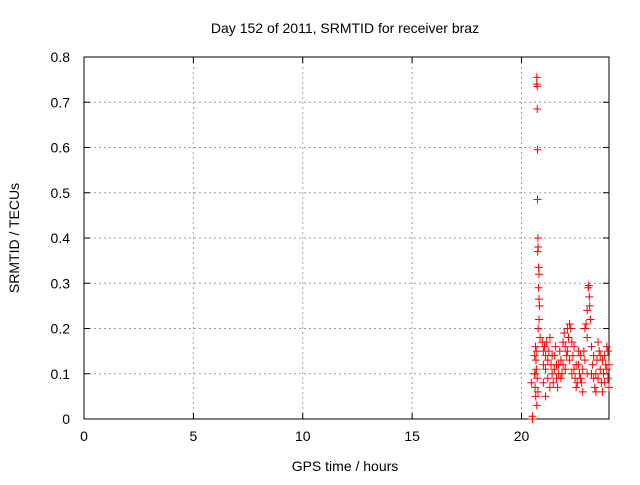 The image size is (640, 485). Describe the element at coordinates (14, 238) in the screenshot. I see `y-axis-label: SRMTID / TECUs` at that location.